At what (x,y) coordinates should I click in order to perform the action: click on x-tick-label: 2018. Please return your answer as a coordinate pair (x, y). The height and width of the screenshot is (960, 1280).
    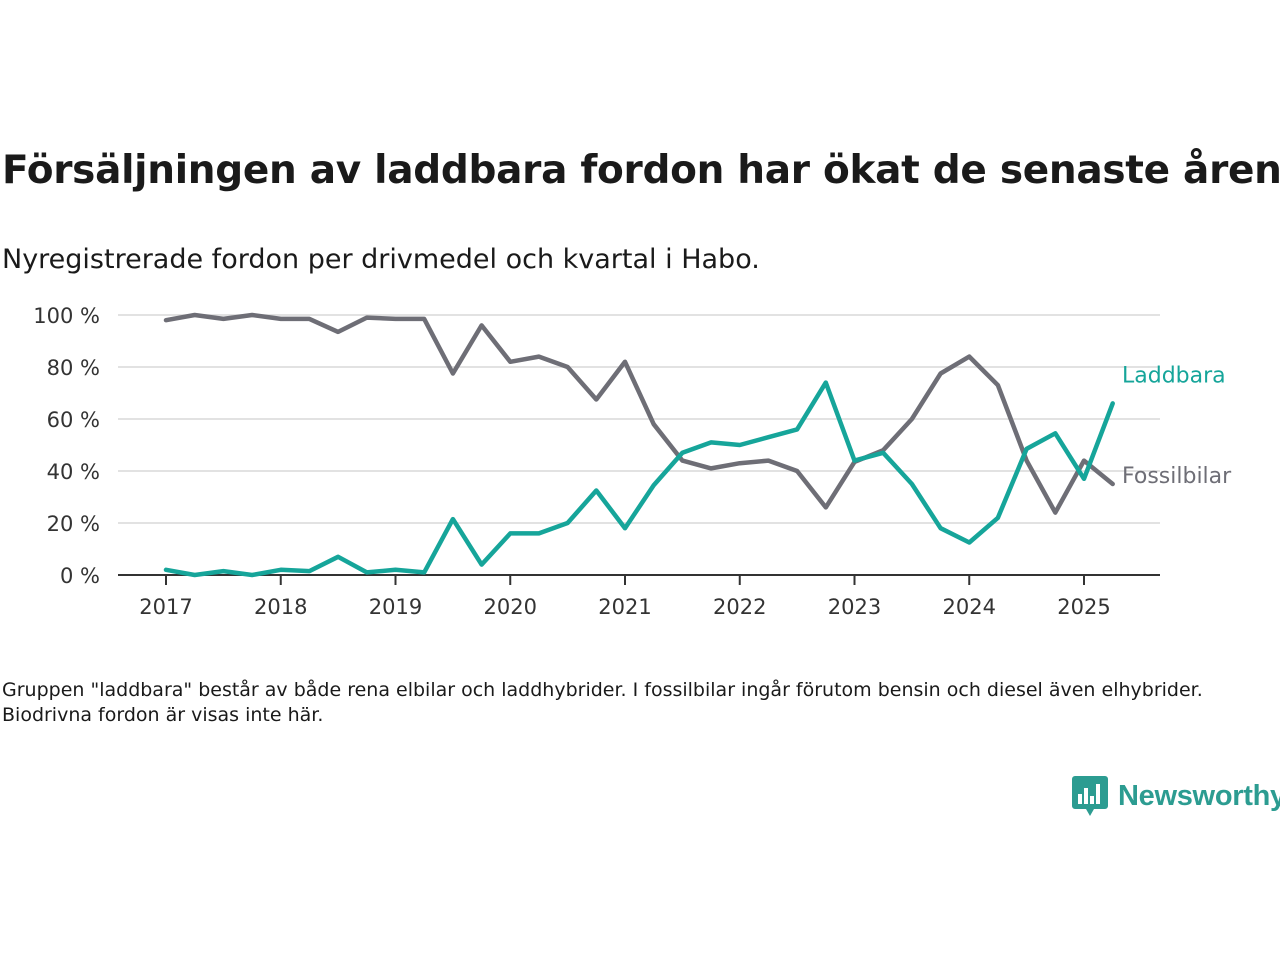
    Looking at the image, I should click on (280, 607).